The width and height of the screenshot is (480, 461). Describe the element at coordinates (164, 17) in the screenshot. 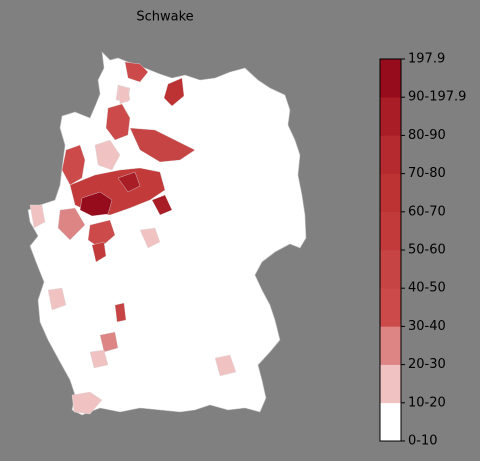

I see `map-title: Schwake` at that location.